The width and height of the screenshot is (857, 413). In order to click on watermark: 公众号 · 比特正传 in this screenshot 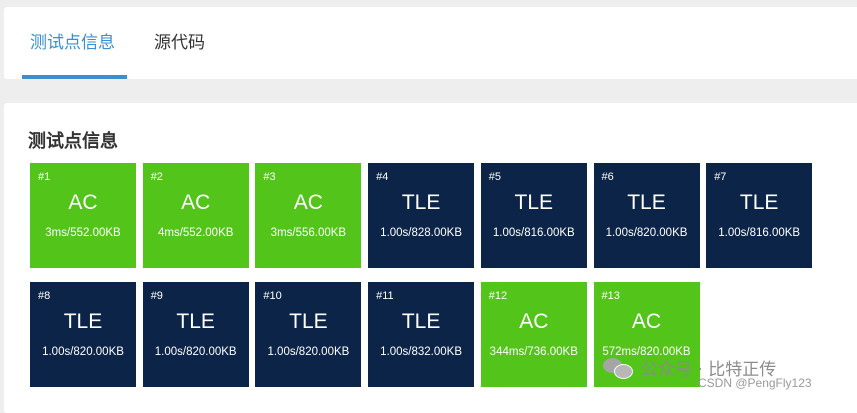, I will do `click(689, 367)`.